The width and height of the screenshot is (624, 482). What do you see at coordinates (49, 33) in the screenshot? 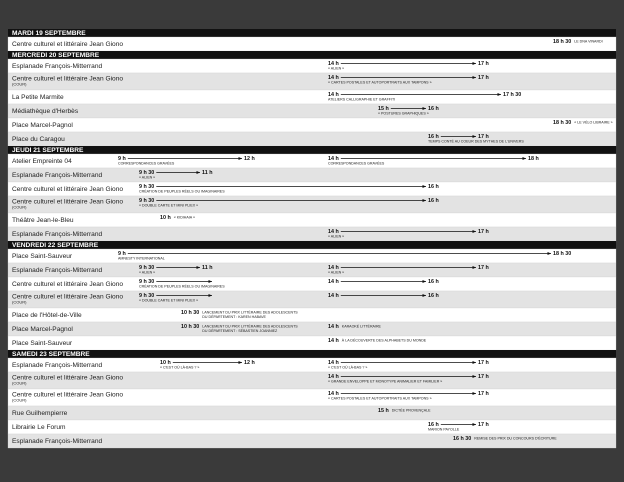
I see `day-title: MARDI 19 SEPTEMBRE` at bounding box center [49, 33].